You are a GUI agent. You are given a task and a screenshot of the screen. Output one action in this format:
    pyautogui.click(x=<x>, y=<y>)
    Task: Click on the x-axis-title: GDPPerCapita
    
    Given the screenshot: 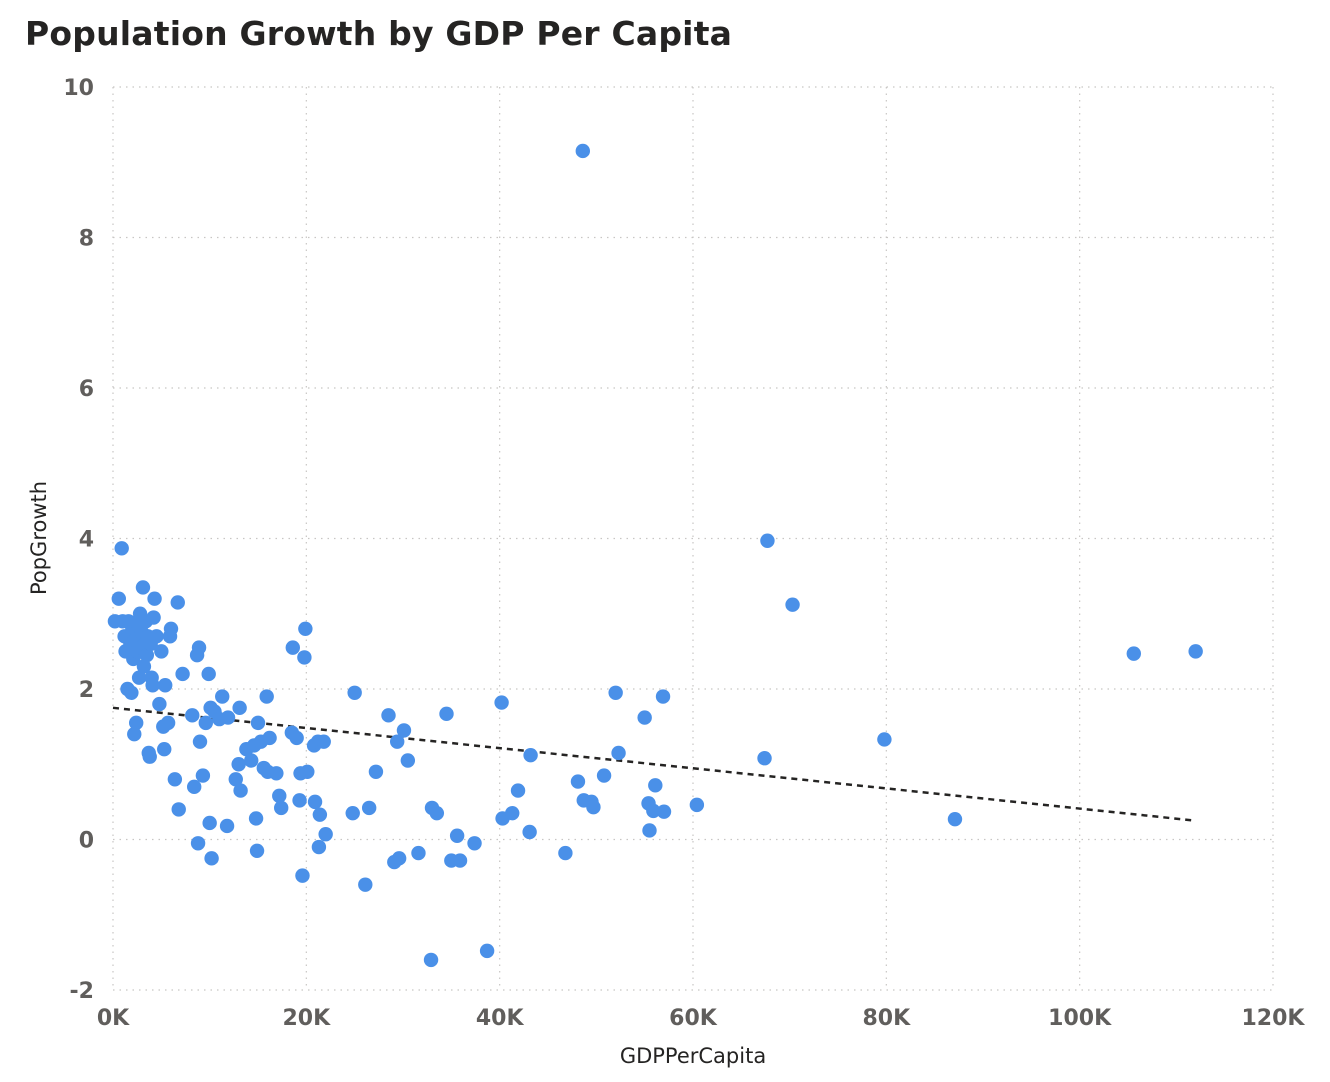 What is the action you would take?
    pyautogui.click(x=693, y=1056)
    